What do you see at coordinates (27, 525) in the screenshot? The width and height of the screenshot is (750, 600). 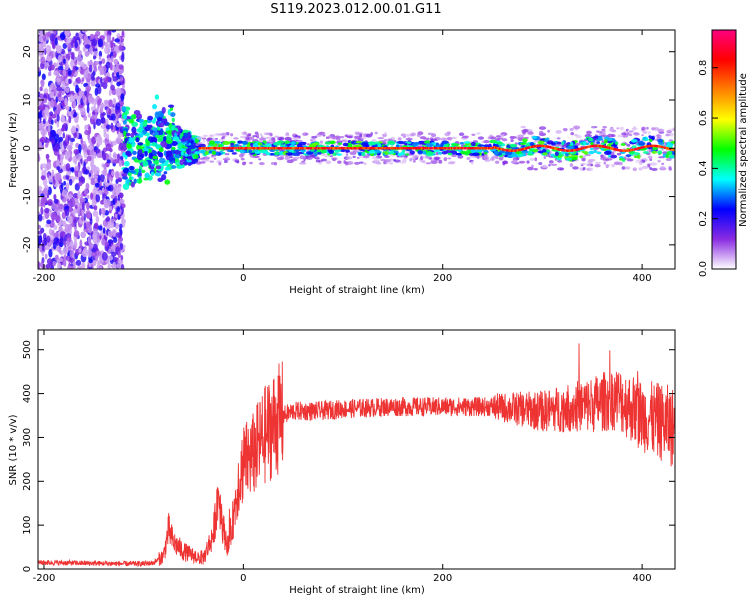 I see `y-tick-label: 100` at bounding box center [27, 525].